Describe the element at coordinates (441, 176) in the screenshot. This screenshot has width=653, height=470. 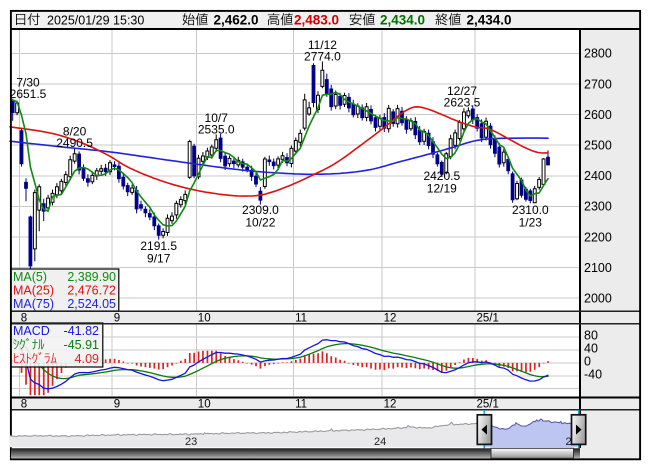
I see `svg-text: 2420.5` at that location.